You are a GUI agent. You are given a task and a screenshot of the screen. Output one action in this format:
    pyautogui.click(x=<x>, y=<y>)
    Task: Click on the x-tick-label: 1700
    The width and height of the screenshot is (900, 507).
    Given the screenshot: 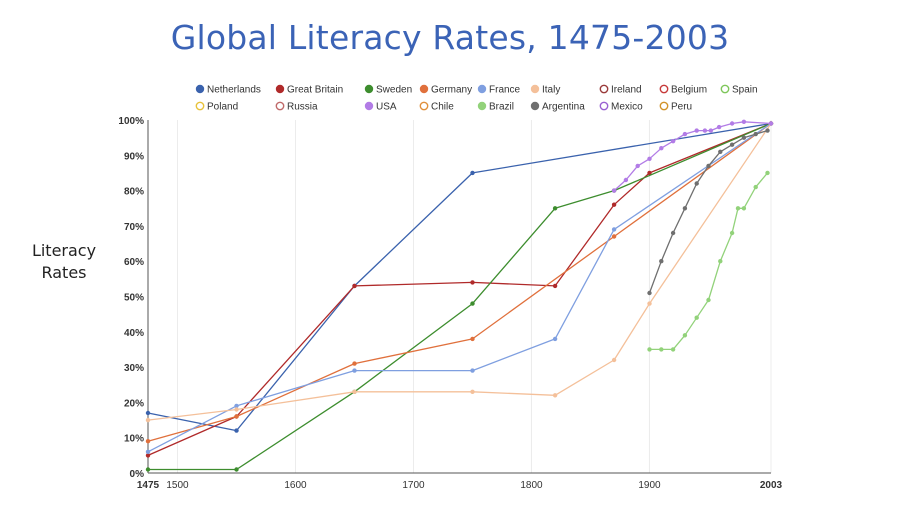 What is the action you would take?
    pyautogui.click(x=413, y=485)
    